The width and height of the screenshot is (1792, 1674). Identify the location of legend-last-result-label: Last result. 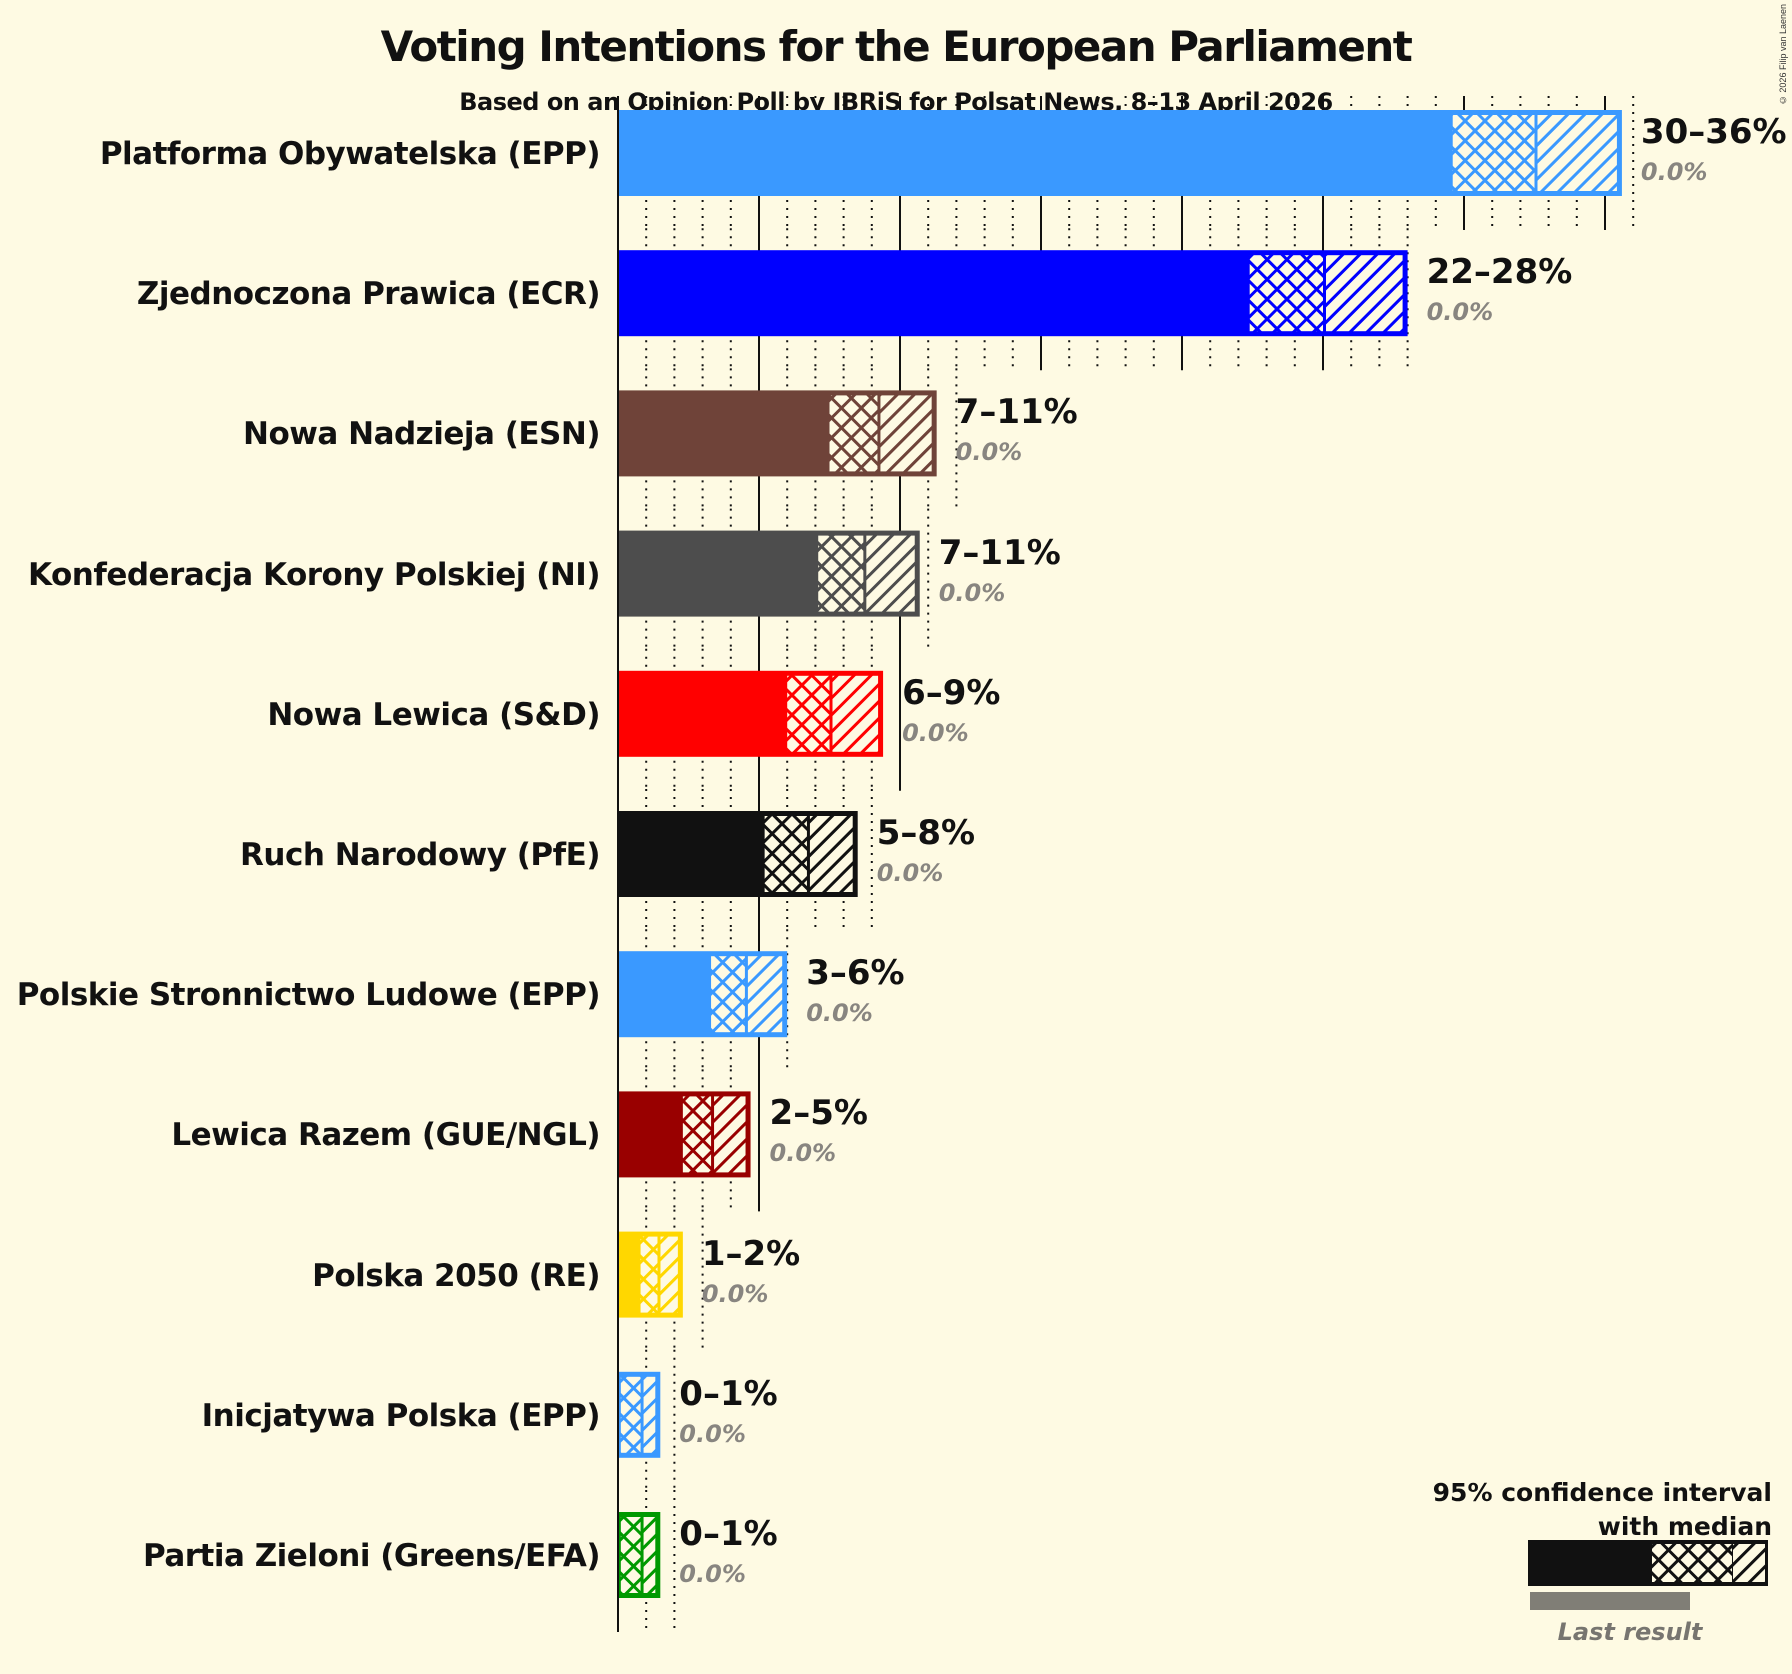
(1630, 1632).